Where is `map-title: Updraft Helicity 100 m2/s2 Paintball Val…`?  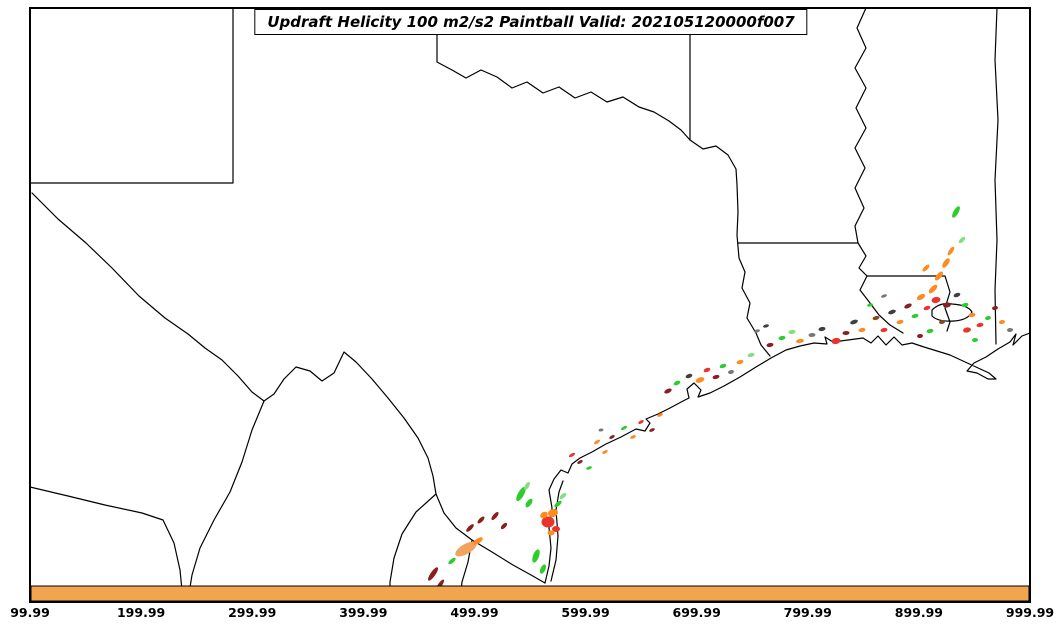 map-title: Updraft Helicity 100 m2/s2 Paintball Val… is located at coordinates (531, 22).